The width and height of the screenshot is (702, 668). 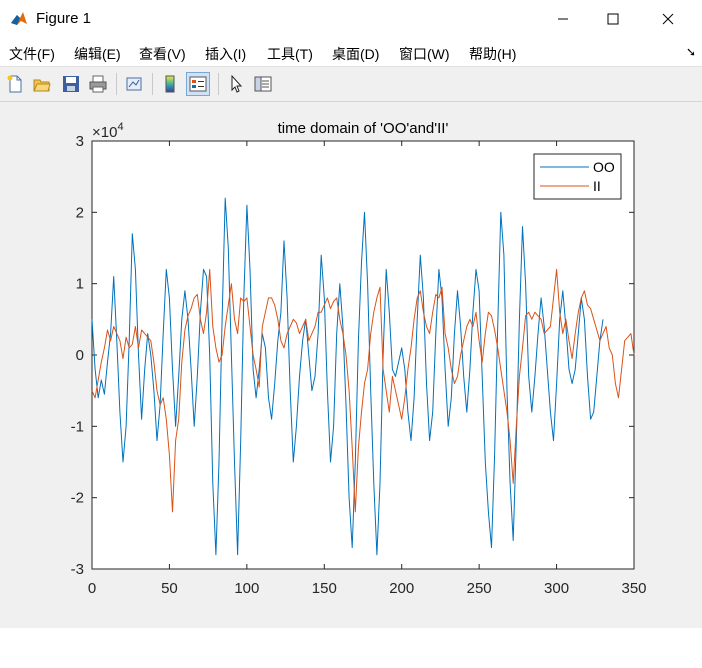 What do you see at coordinates (80, 284) in the screenshot?
I see `y-tick-label: 1` at bounding box center [80, 284].